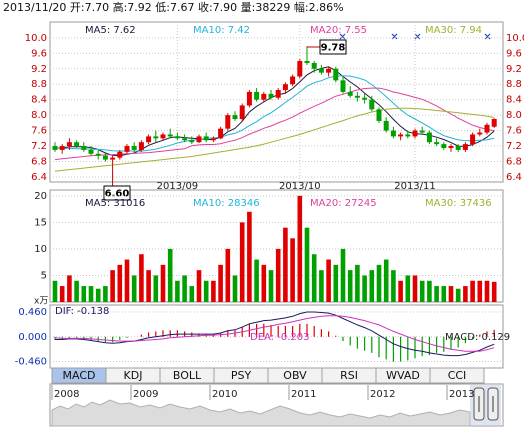 This screenshot has height=431, width=524. What do you see at coordinates (415, 36) in the screenshot?
I see `info-markers` at bounding box center [415, 36].